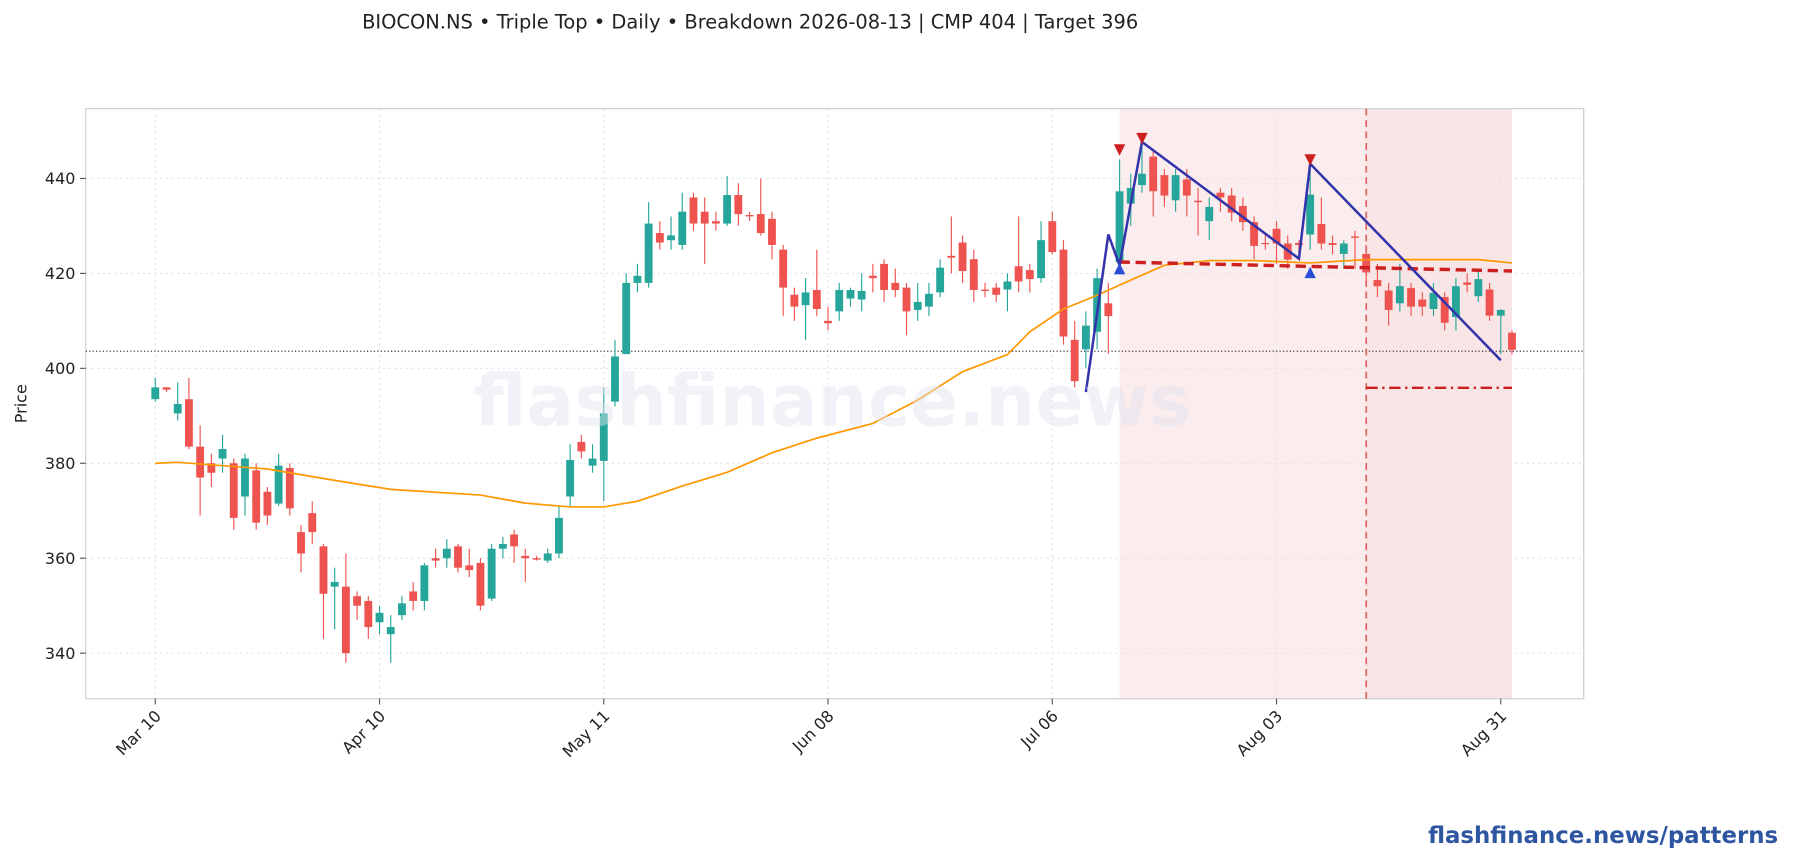 The height and width of the screenshot is (860, 1793). What do you see at coordinates (1439, 403) in the screenshot?
I see `pattern-zone` at bounding box center [1439, 403].